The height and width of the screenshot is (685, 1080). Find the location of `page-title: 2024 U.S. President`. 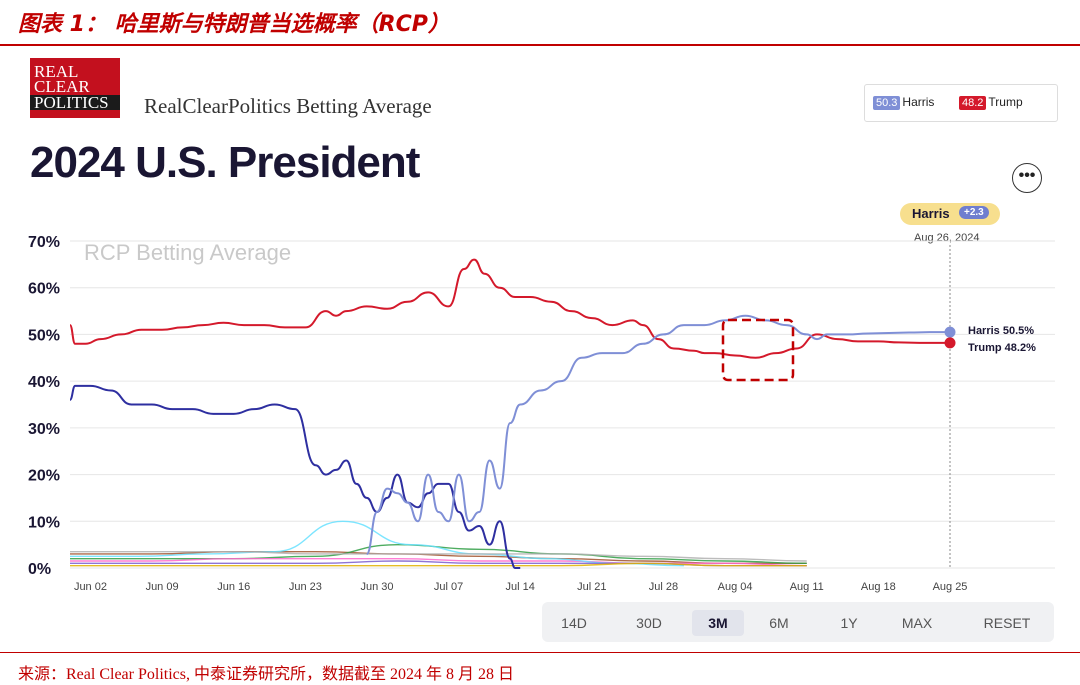

page-title: 2024 U.S. President is located at coordinates (225, 162).